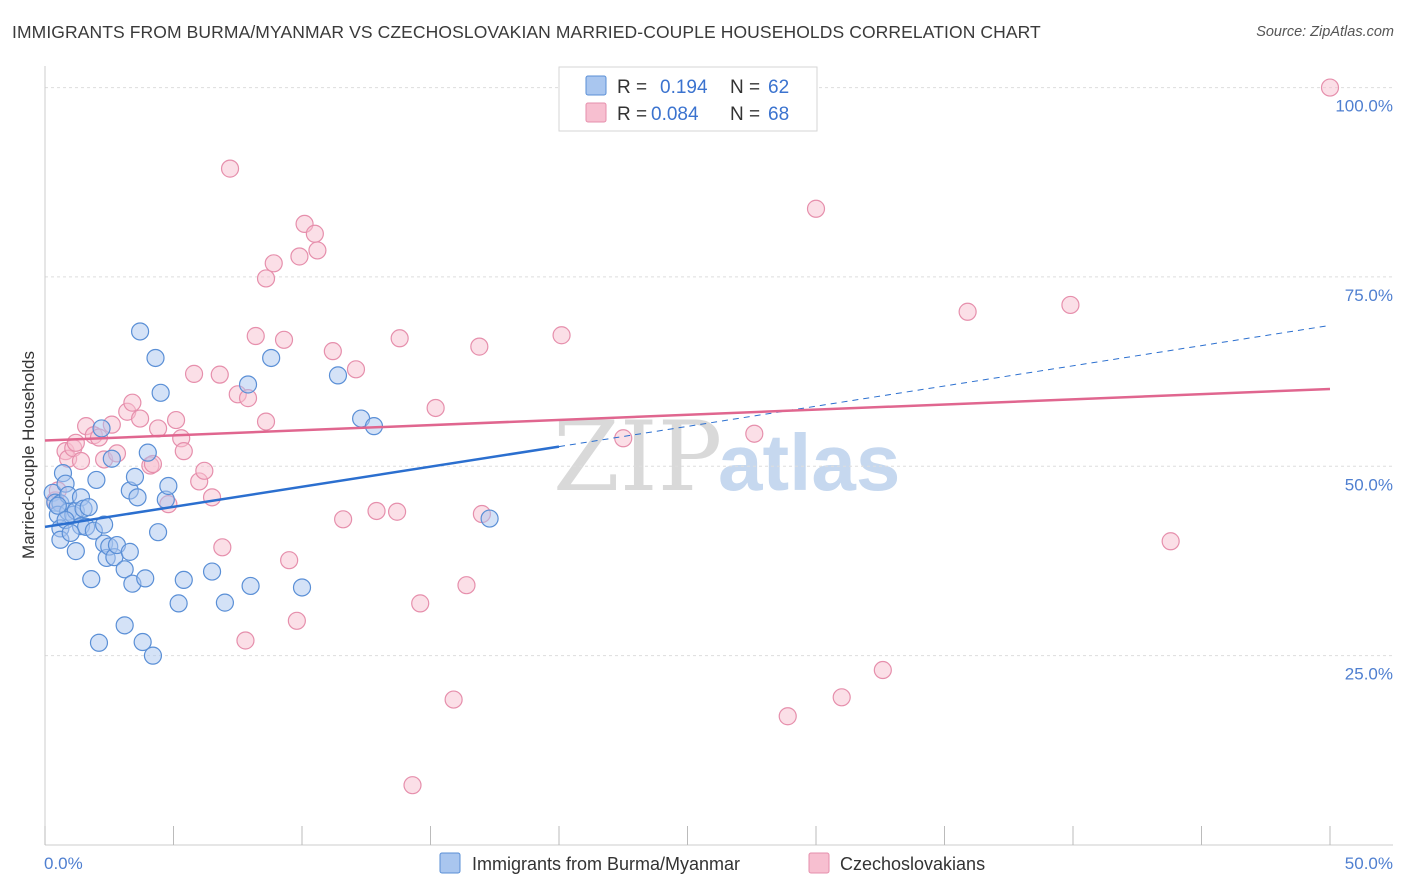 The height and width of the screenshot is (892, 1406). Describe the element at coordinates (745, 87) in the screenshot. I see `stats-legend-blue-n-label: N =` at that location.